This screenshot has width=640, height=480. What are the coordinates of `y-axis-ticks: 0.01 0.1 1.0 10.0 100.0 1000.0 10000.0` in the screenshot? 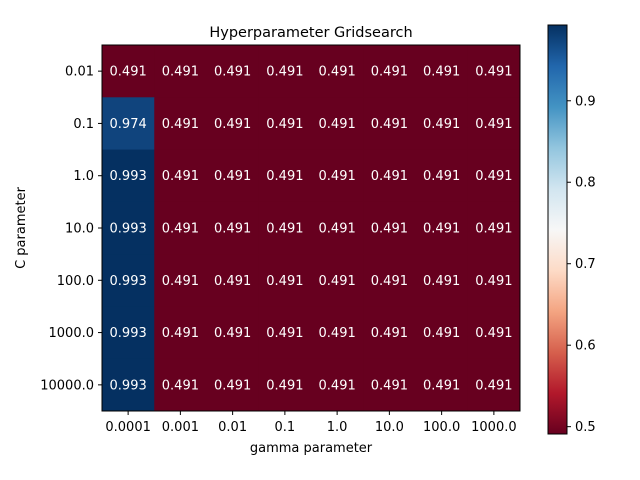 It's located at (71, 229).